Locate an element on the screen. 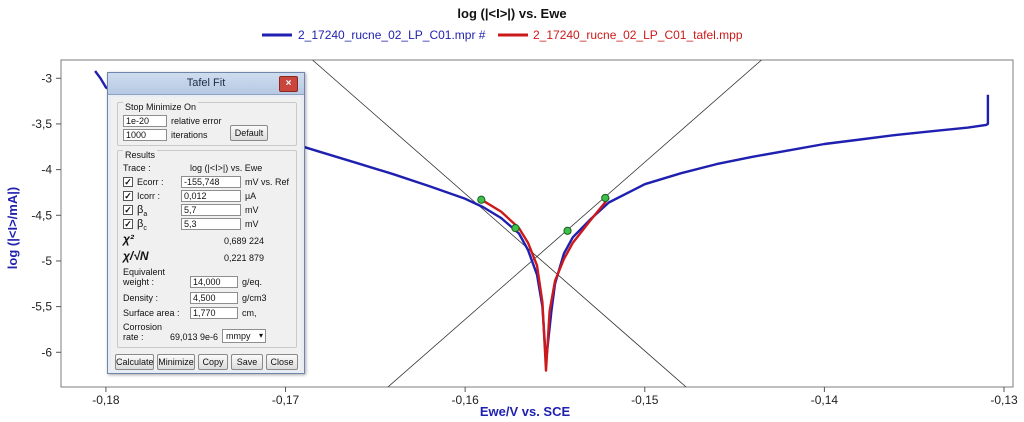 The height and width of the screenshot is (422, 1024). chi-over-sqrt-n-value: 0,221 879 is located at coordinates (244, 258).